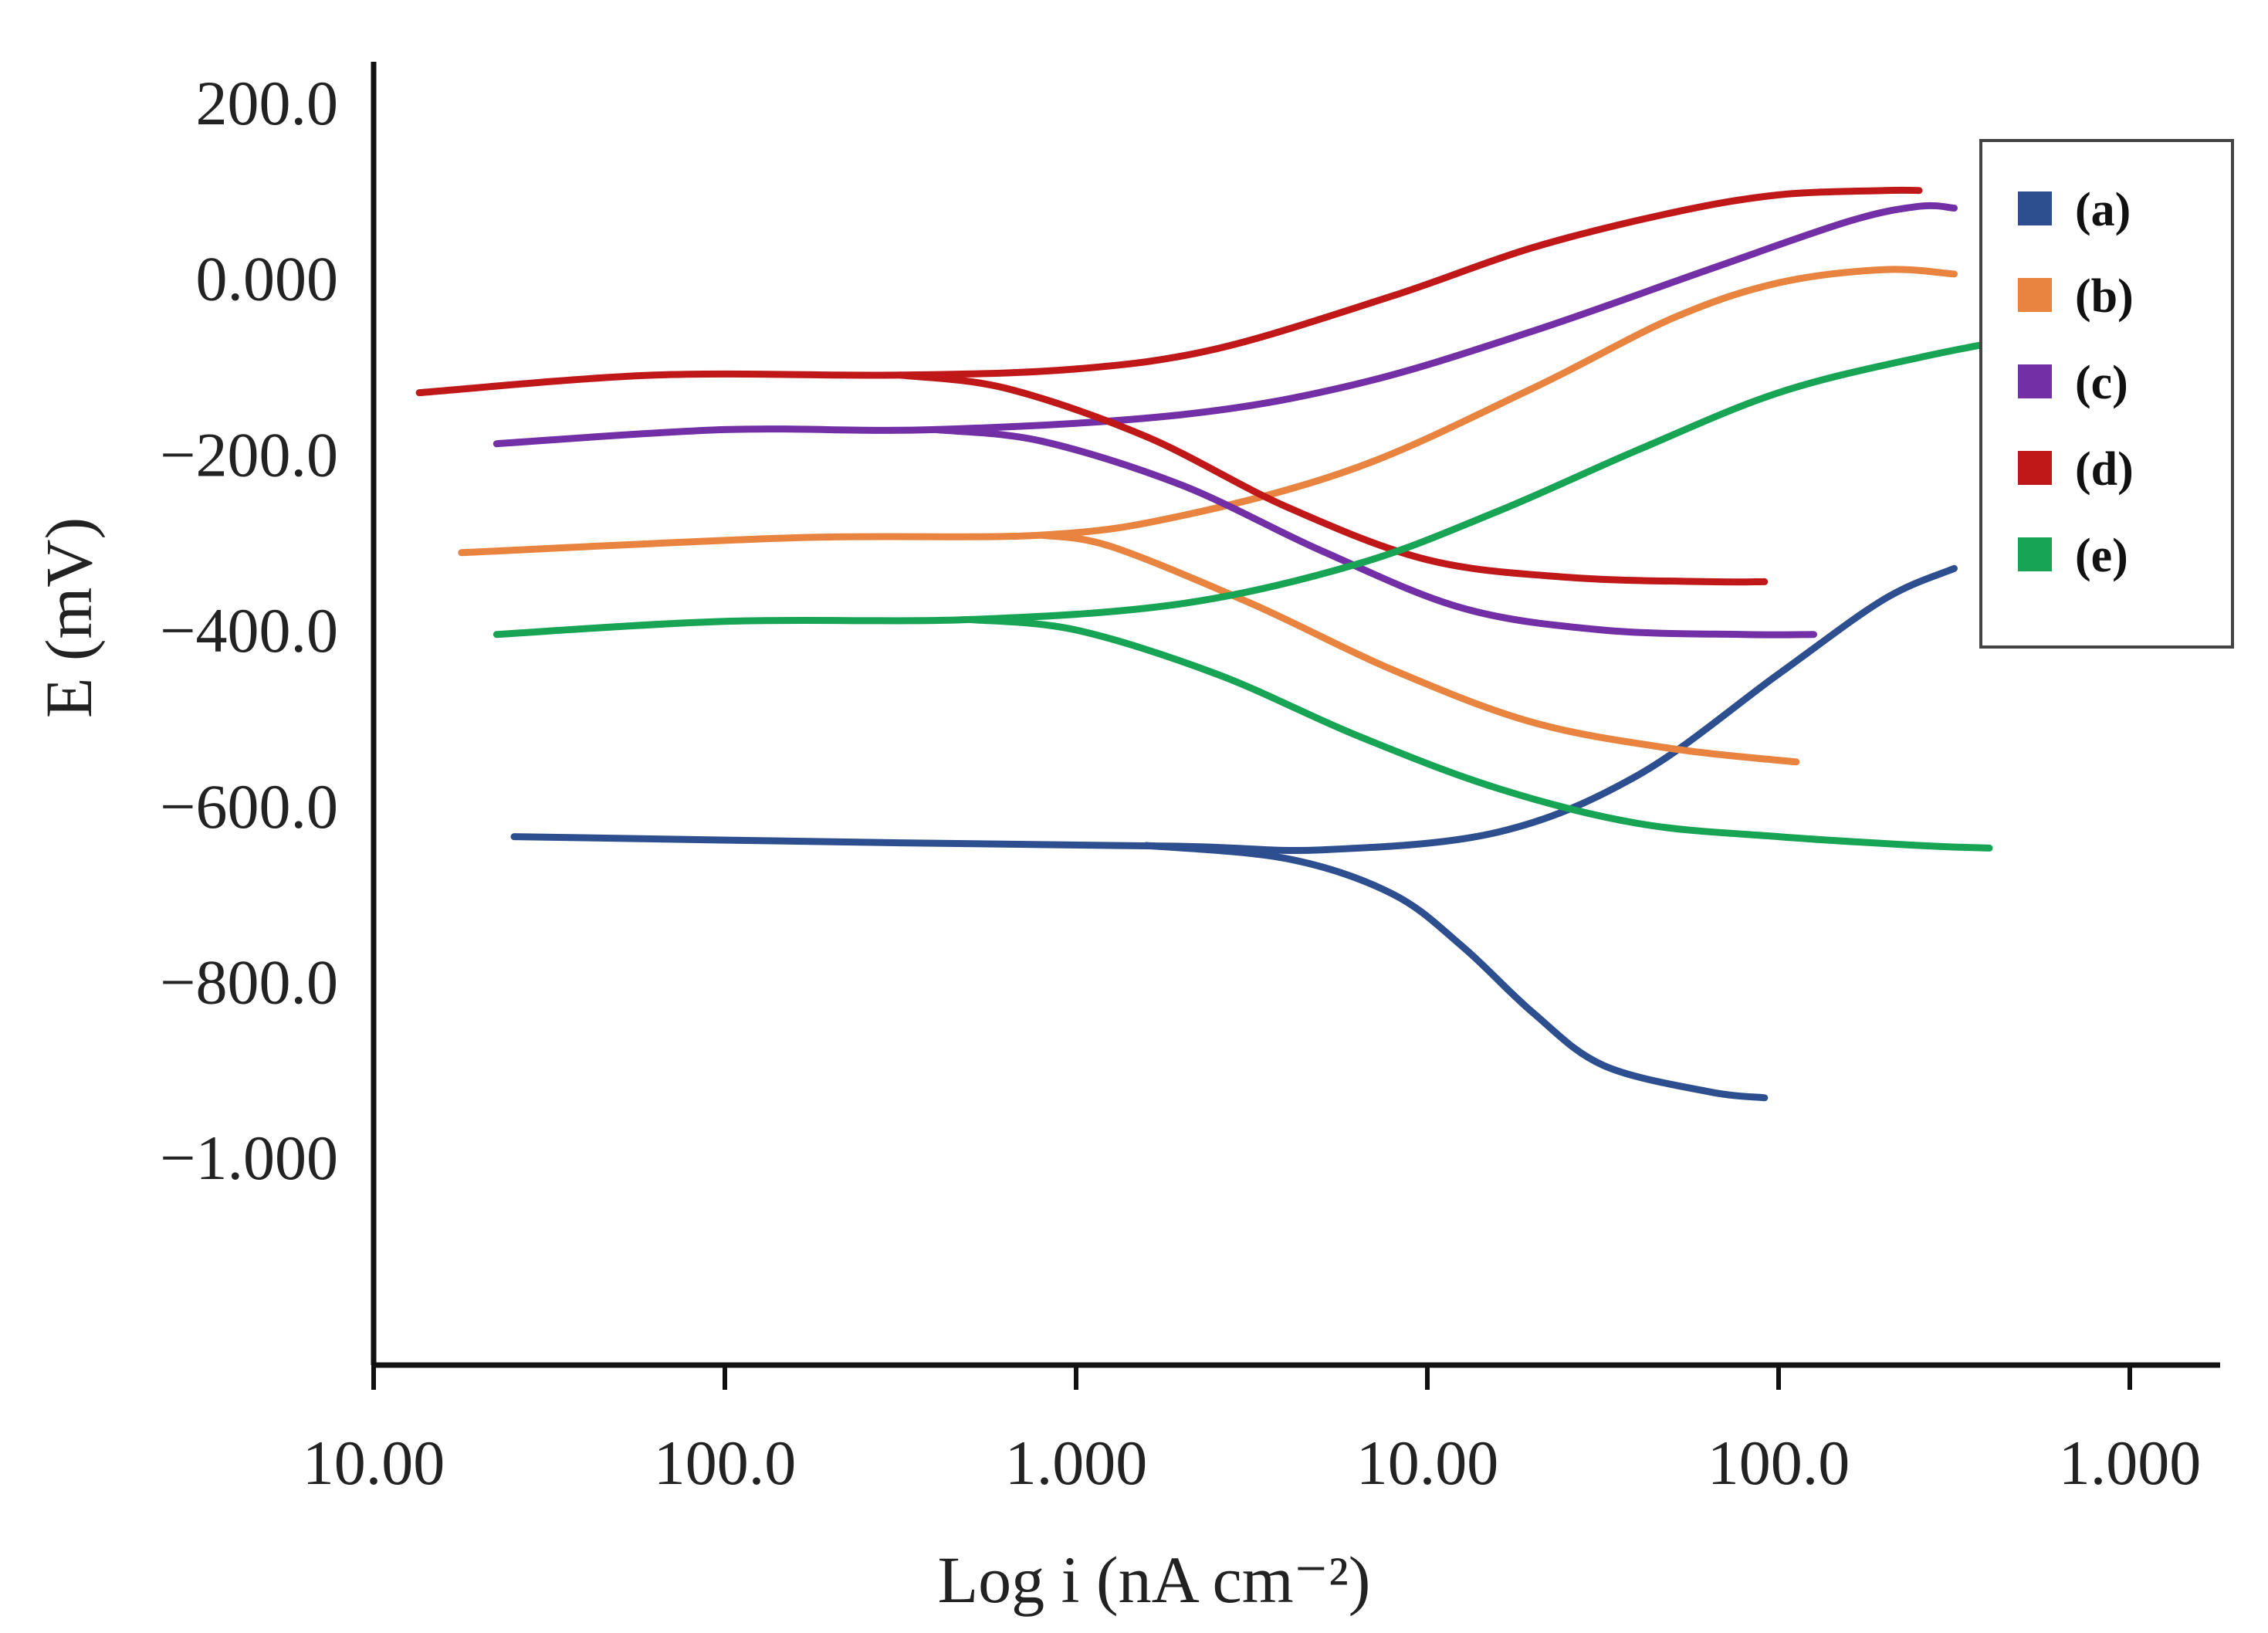 The width and height of the screenshot is (2268, 1633). What do you see at coordinates (249, 454) in the screenshot?
I see `y-tick-label: −200.0` at bounding box center [249, 454].